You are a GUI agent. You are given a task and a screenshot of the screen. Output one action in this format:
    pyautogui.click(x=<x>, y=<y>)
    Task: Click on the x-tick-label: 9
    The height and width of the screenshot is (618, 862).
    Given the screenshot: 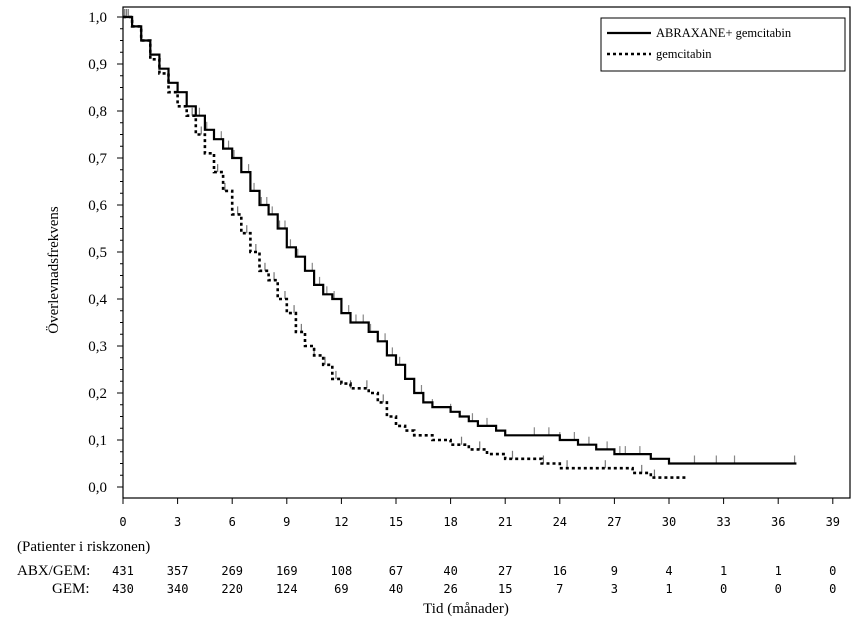 What is the action you would take?
    pyautogui.click(x=286, y=522)
    